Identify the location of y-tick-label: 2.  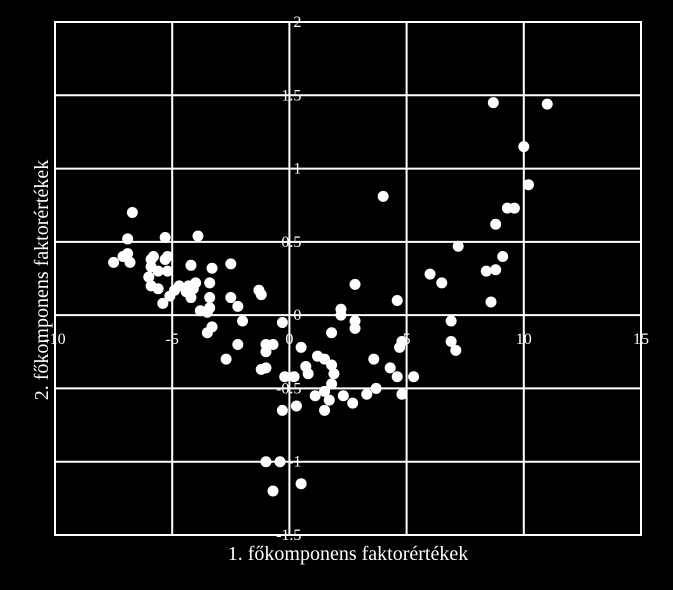
(297, 22).